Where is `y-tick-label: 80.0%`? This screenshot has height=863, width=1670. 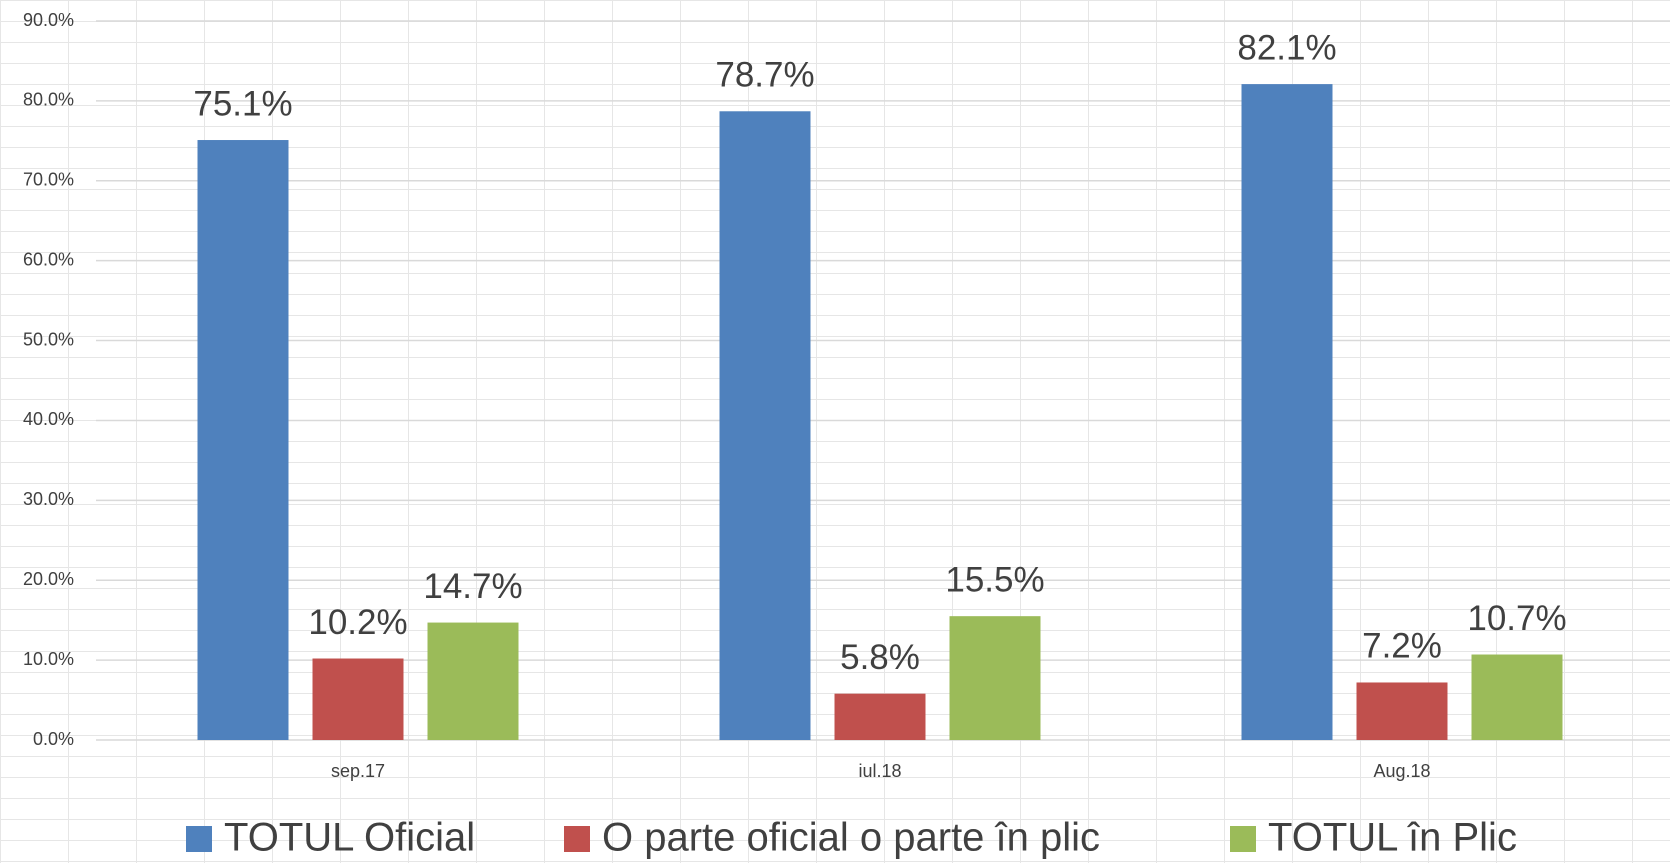
y-tick-label: 80.0% is located at coordinates (48, 100).